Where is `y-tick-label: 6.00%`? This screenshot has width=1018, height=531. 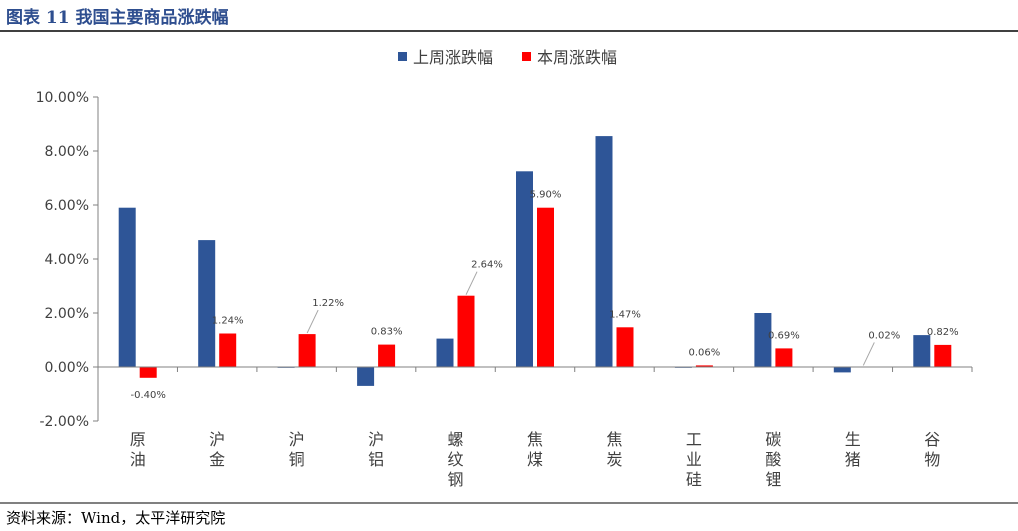 y-tick-label: 6.00% is located at coordinates (67, 206).